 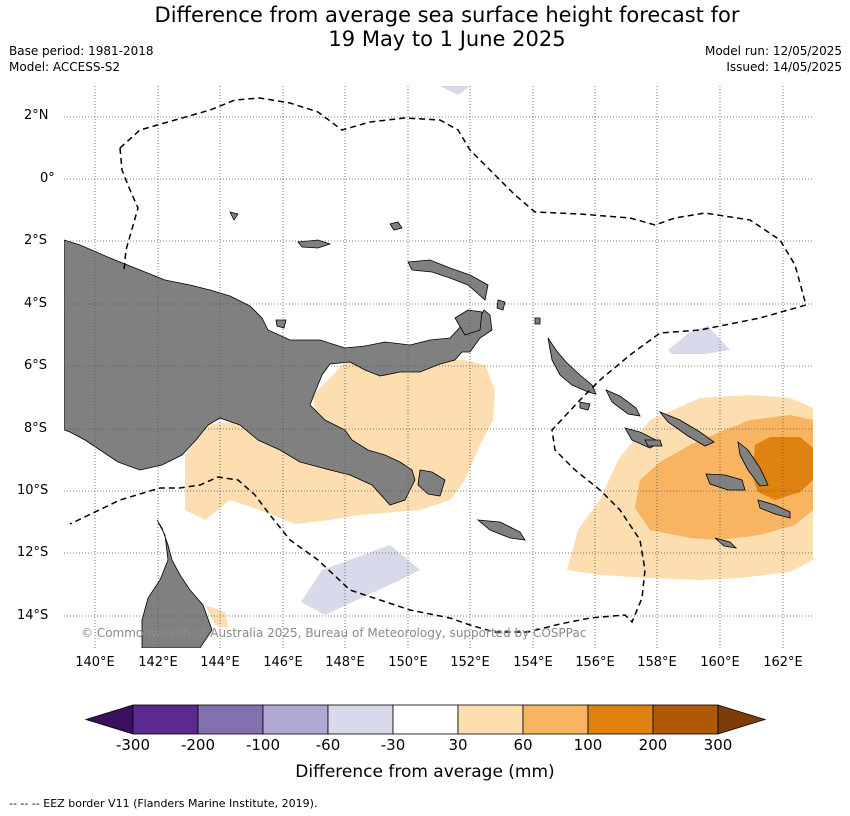 What do you see at coordinates (448, 280) in the screenshot?
I see `land-new-britain` at bounding box center [448, 280].